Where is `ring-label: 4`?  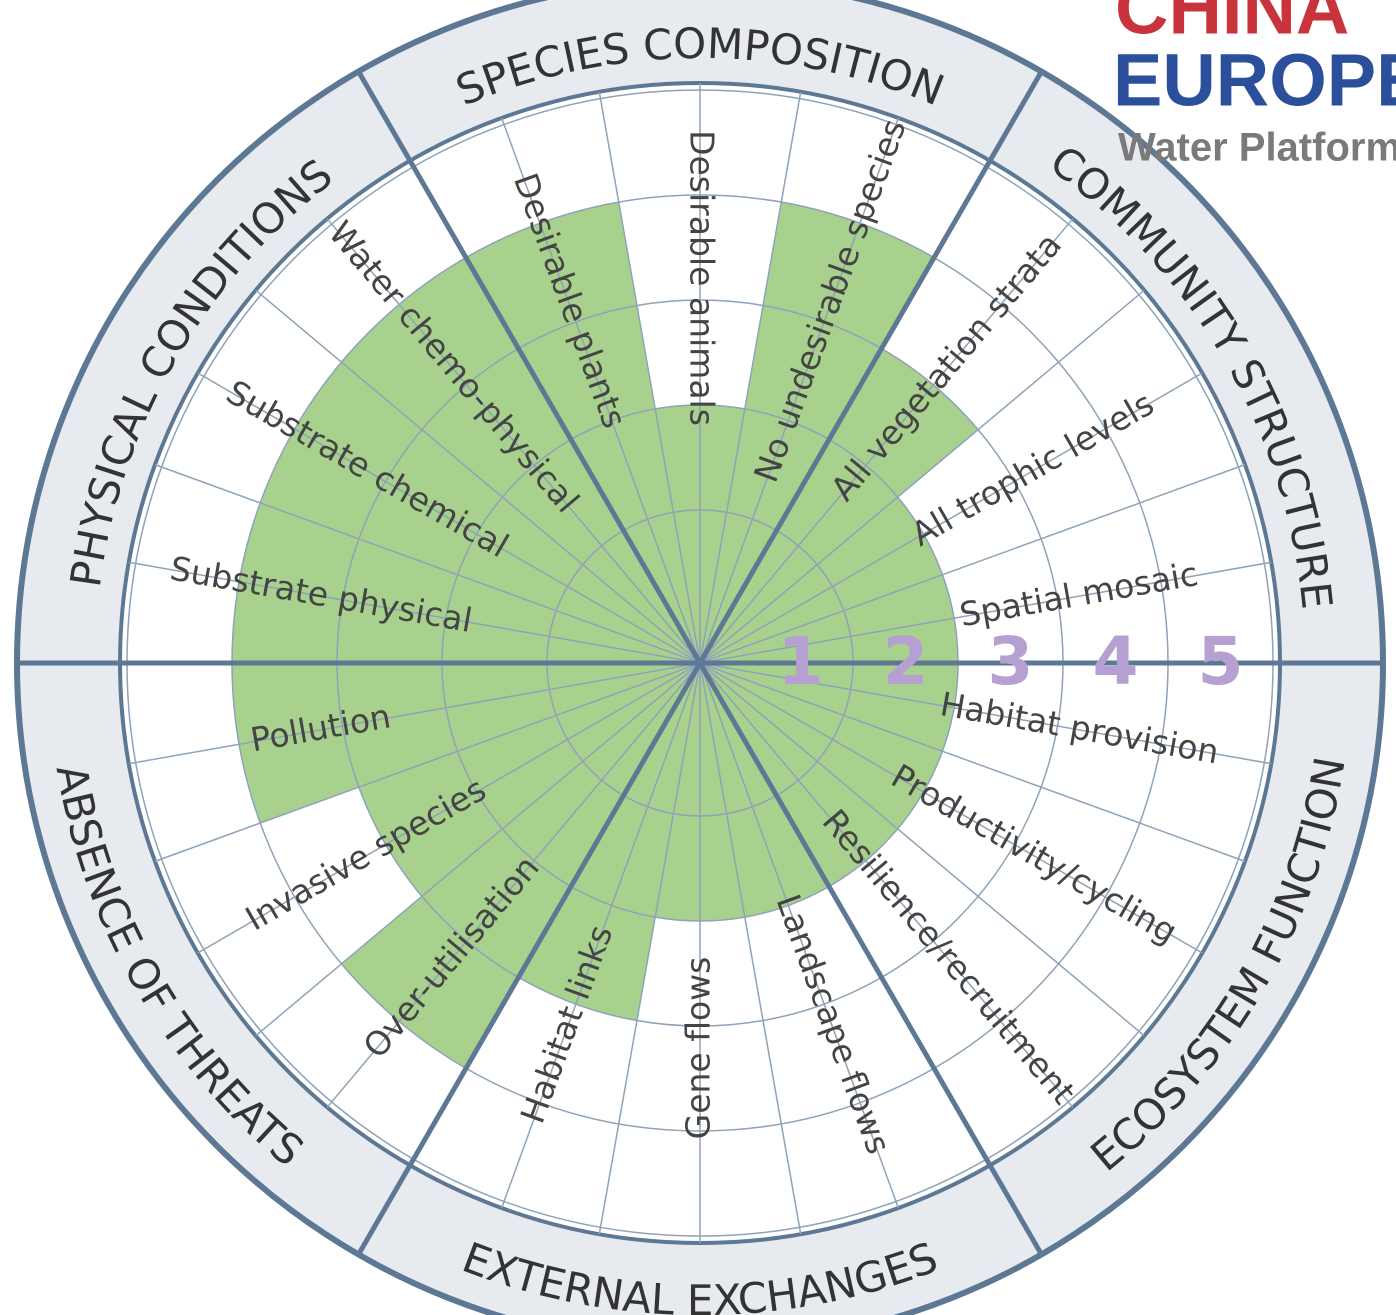 ring-label: 4 is located at coordinates (1116, 661).